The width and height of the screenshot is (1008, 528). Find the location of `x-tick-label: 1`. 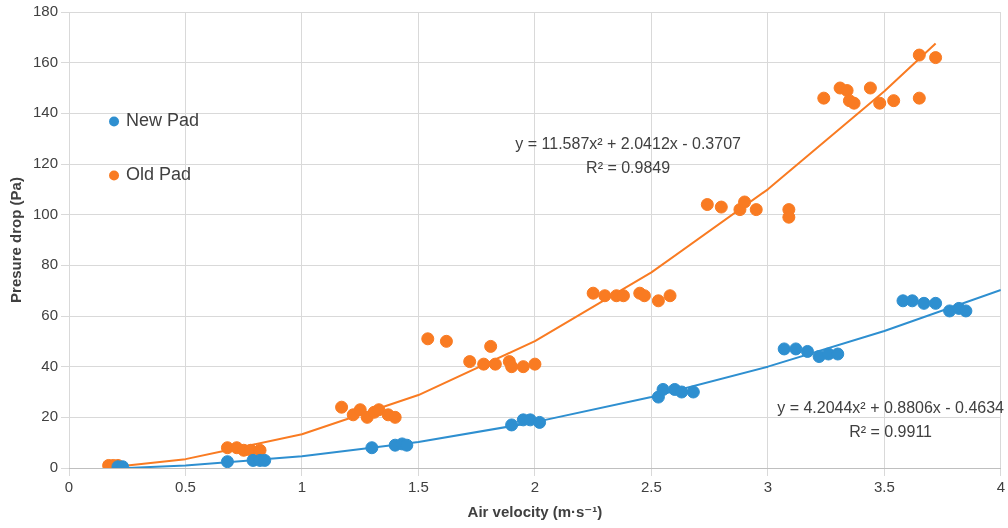

x-tick-label: 1 is located at coordinates (302, 487).